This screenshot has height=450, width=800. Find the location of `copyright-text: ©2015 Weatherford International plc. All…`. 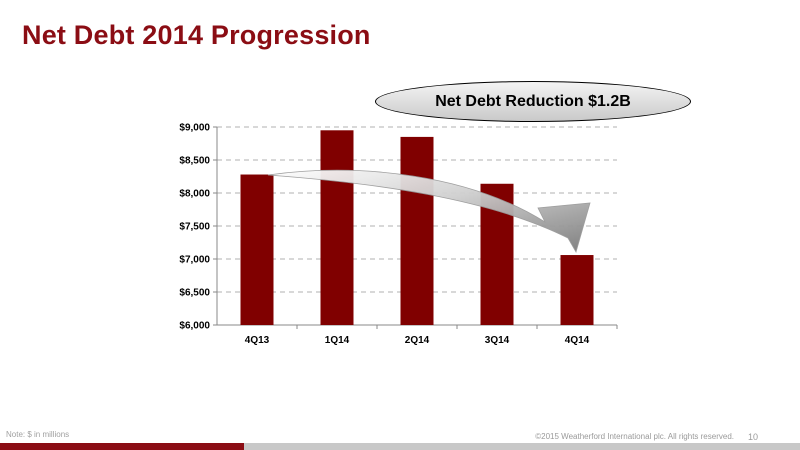

copyright-text: ©2015 Weatherford International plc. All… is located at coordinates (634, 436).